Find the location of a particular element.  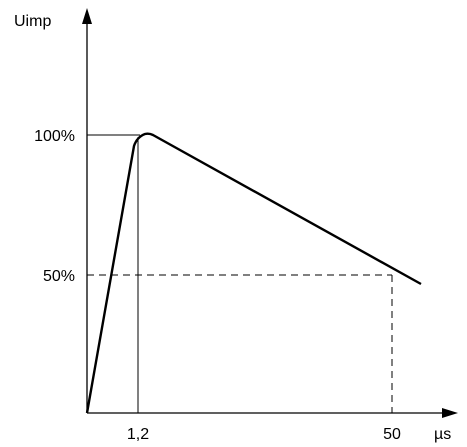

x-tick-label-1-2: 1,2 is located at coordinates (138, 434).